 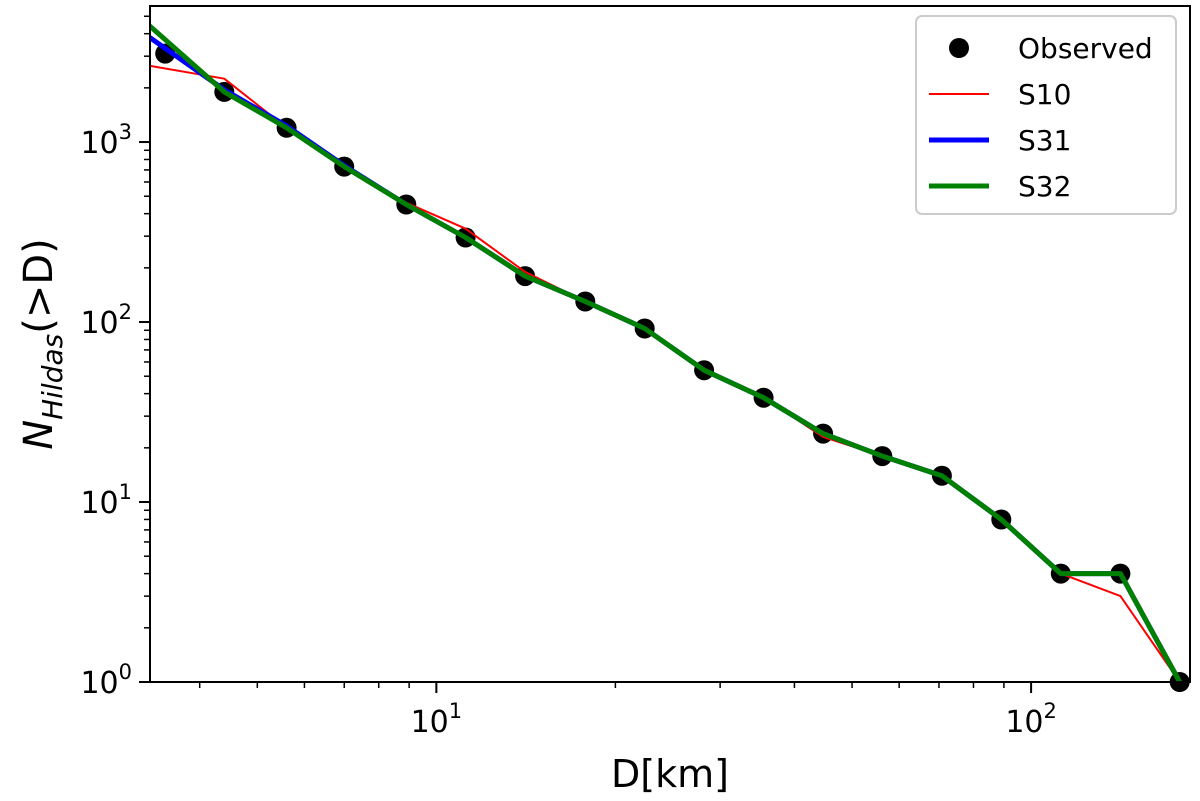 I want to click on legend-s31-label: S31, so click(x=1044, y=140).